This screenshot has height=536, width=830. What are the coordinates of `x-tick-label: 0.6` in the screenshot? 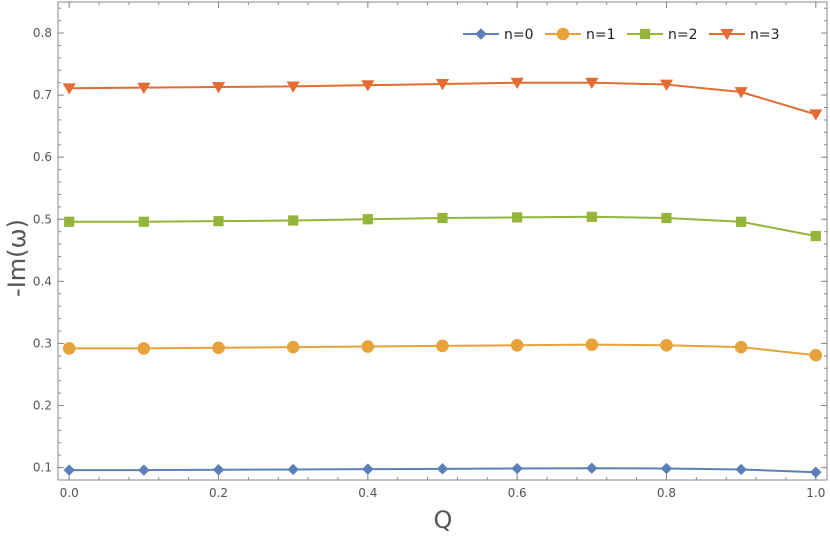 It's located at (517, 493).